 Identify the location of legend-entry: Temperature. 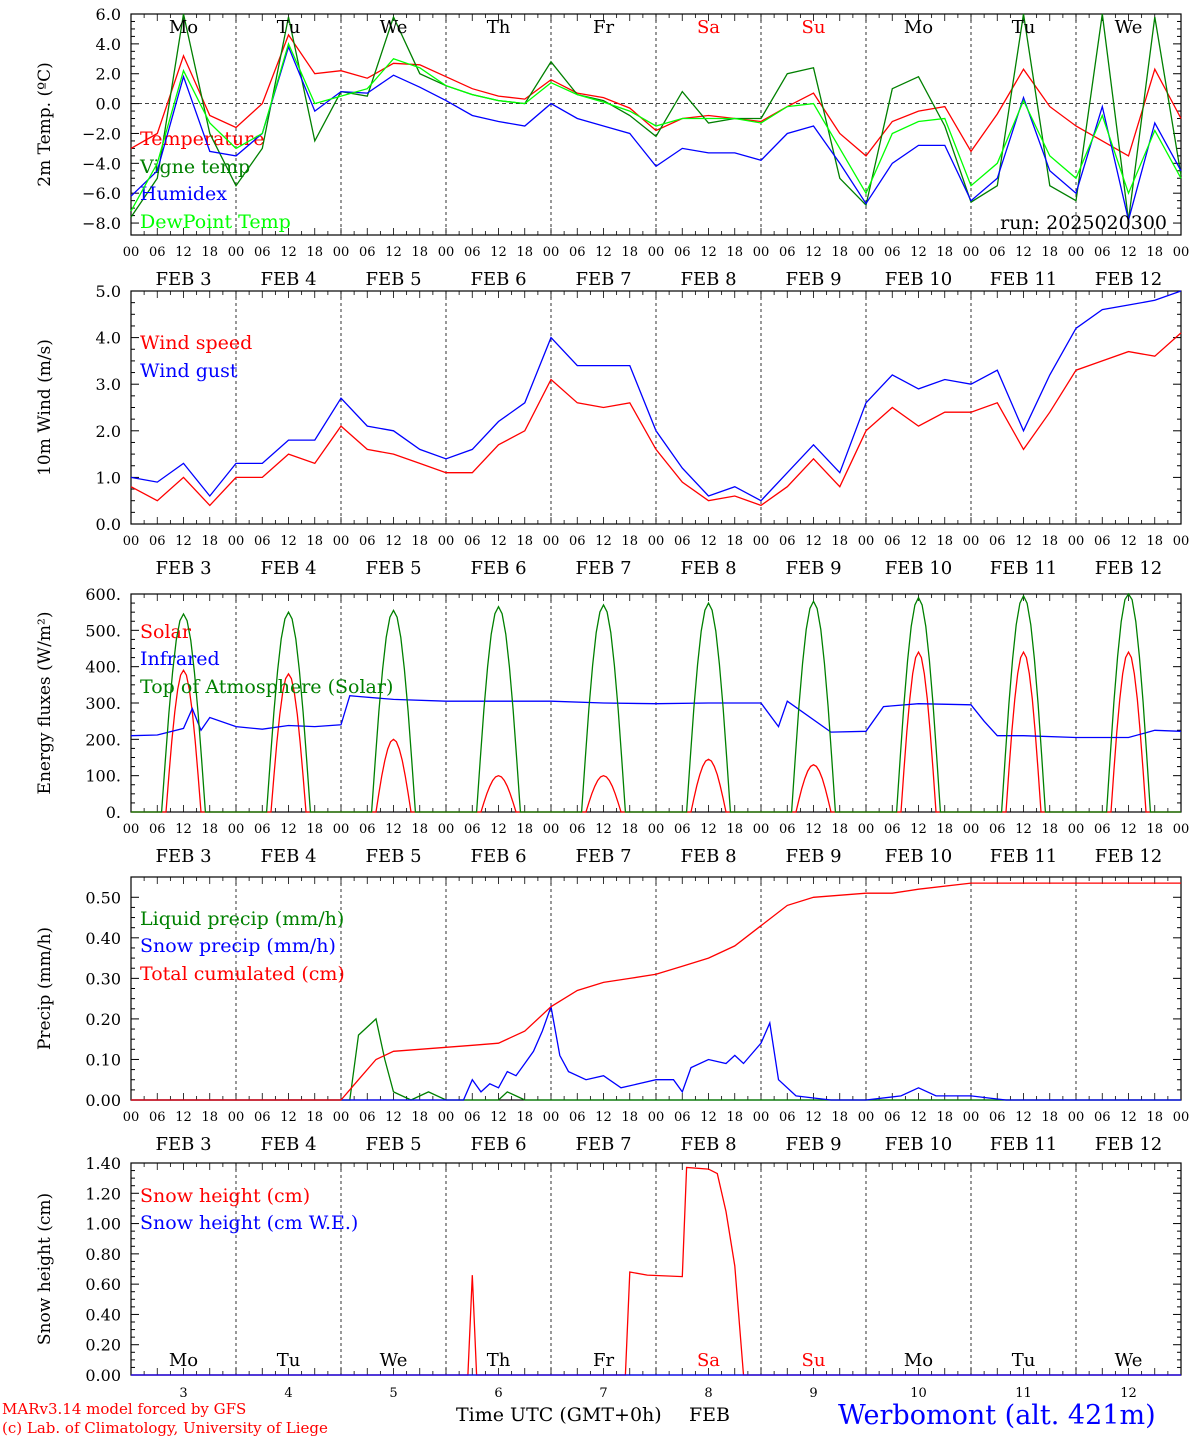
(202, 139).